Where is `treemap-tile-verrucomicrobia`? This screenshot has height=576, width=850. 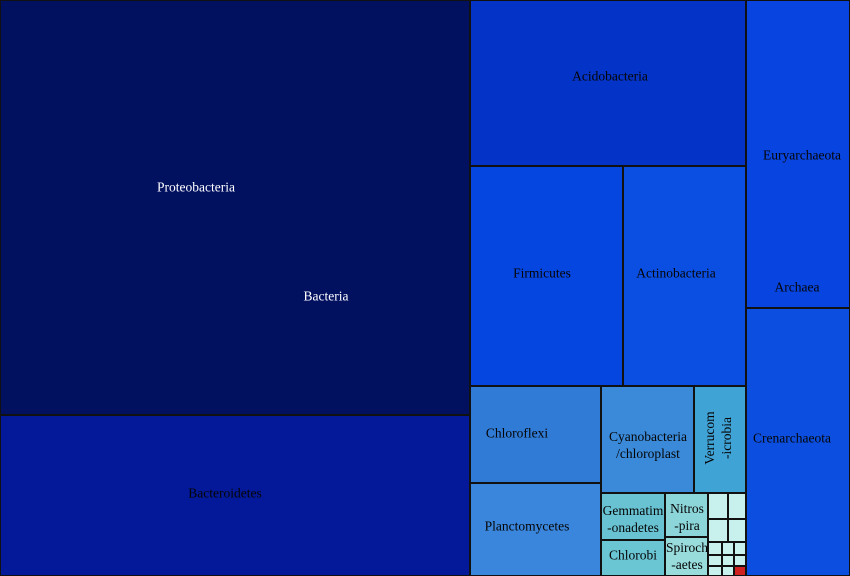 treemap-tile-verrucomicrobia is located at coordinates (720, 439).